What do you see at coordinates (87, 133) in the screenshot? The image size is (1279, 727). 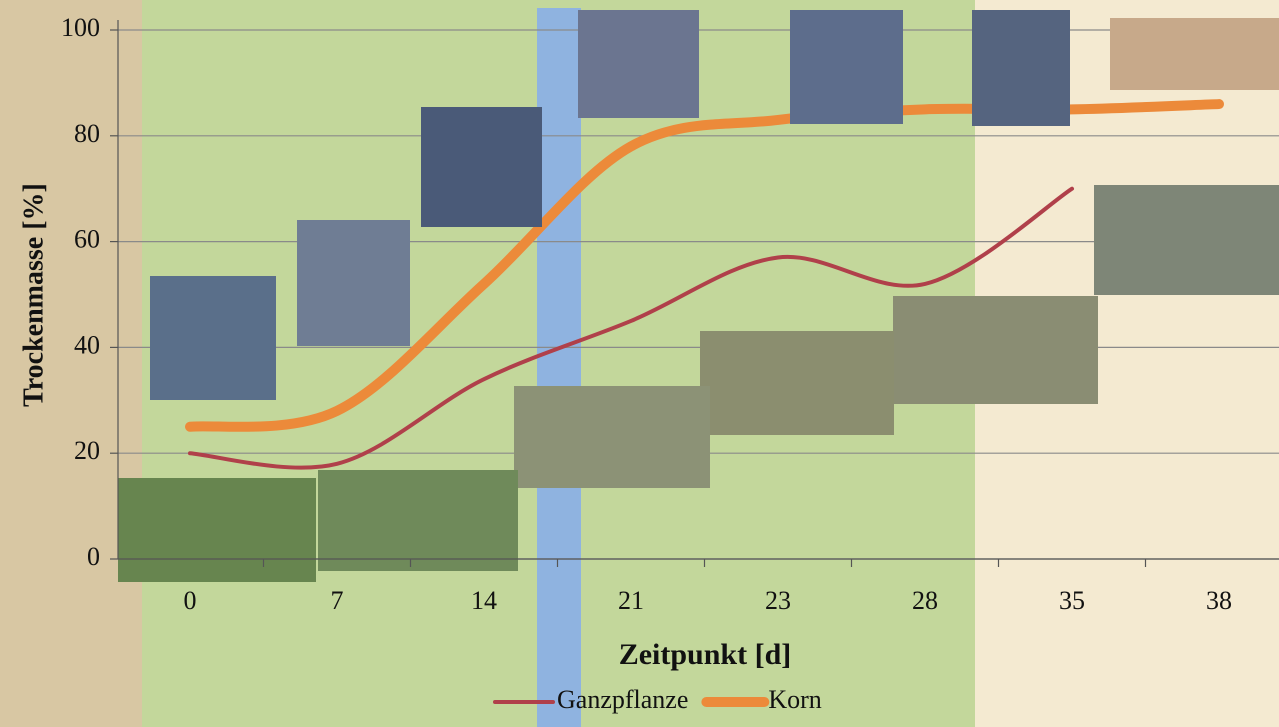 I see `y-tick-label: 80` at bounding box center [87, 133].